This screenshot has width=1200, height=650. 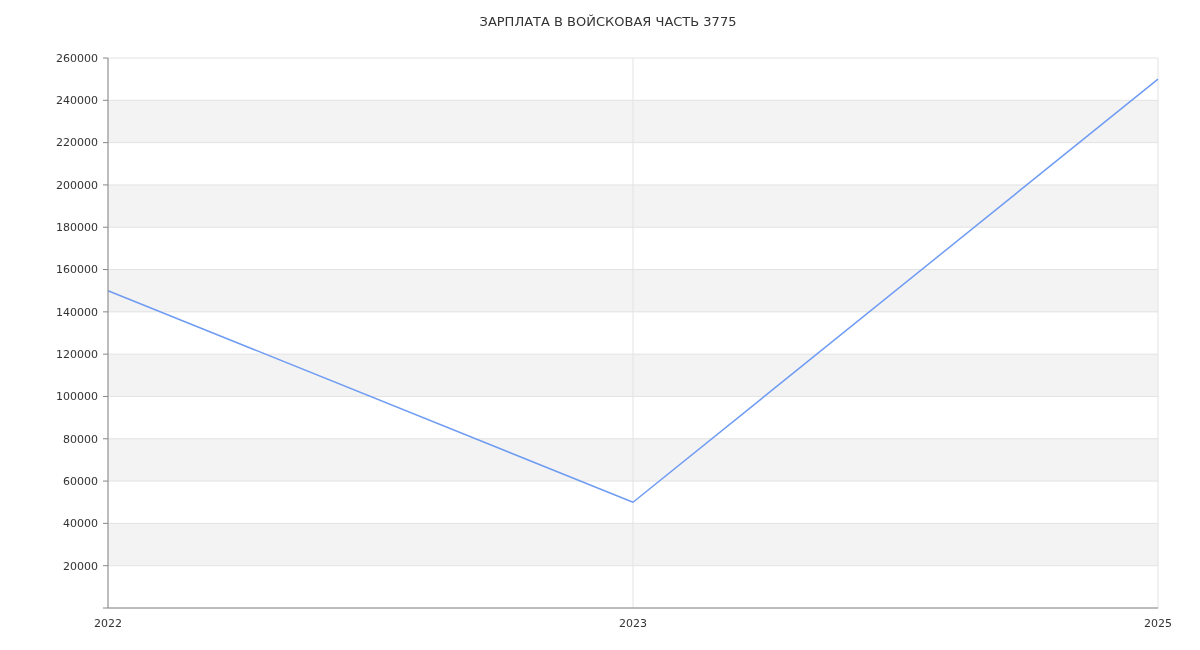 I want to click on x-tick-label: 2025, so click(x=1158, y=623).